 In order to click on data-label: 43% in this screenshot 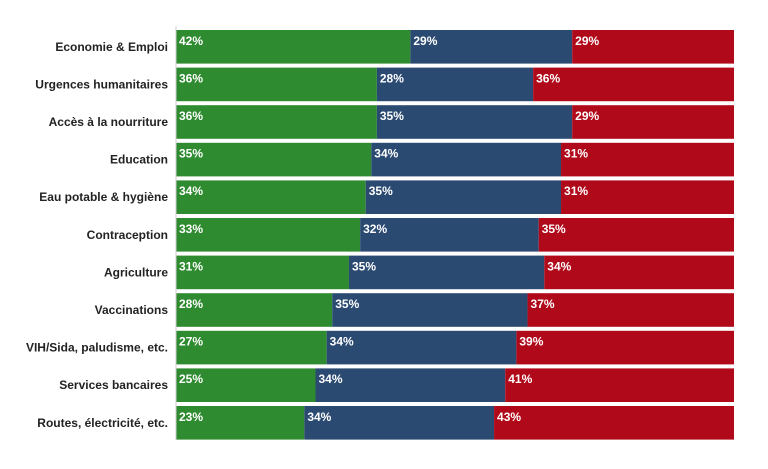, I will do `click(509, 417)`.